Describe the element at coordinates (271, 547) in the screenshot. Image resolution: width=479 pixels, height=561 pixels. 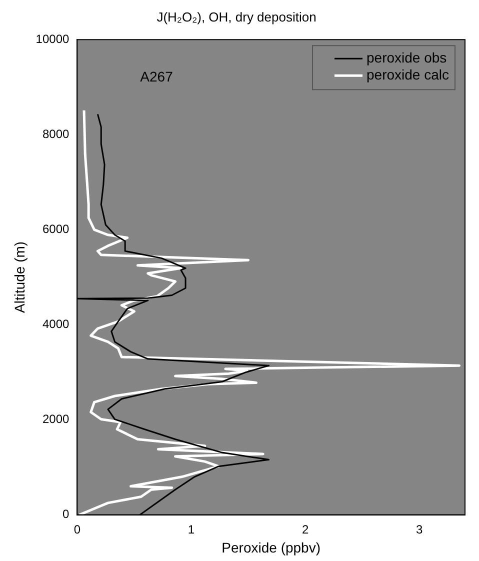
I see `x-axis-title: Peroxide (ppbv)` at that location.